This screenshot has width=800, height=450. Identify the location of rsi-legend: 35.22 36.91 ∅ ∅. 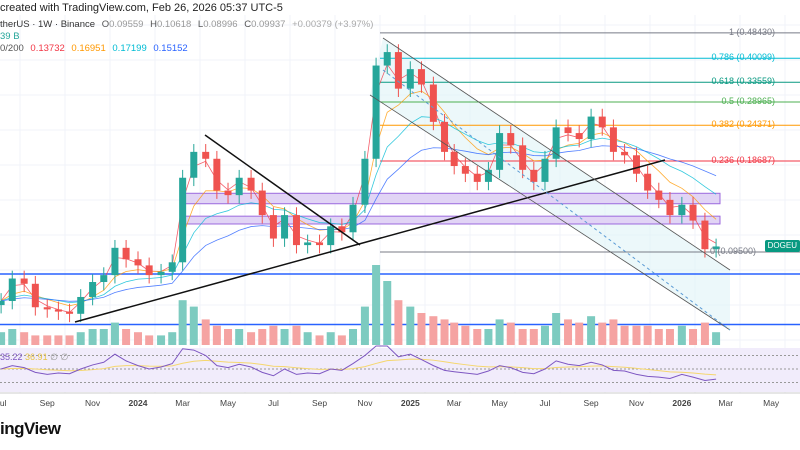
(34, 357).